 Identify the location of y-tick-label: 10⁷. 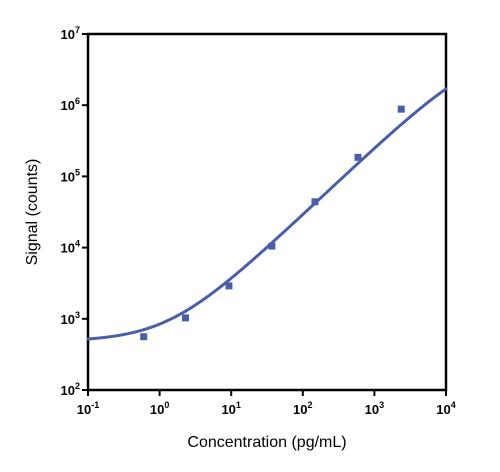
(70, 33).